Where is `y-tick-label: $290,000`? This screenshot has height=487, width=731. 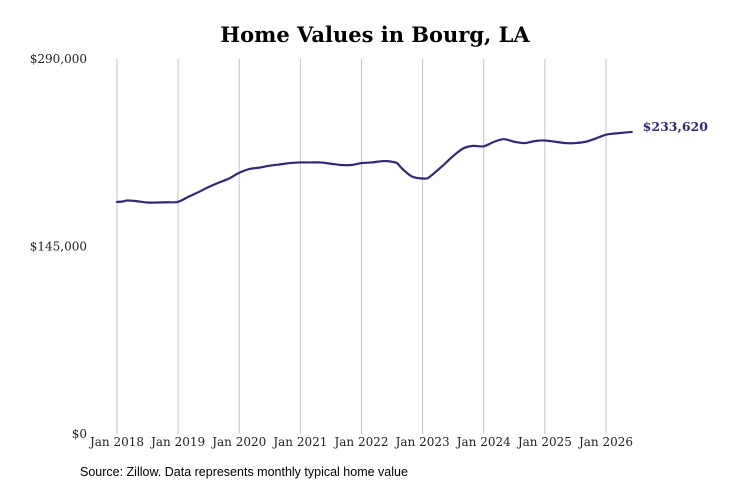 y-tick-label: $290,000 is located at coordinates (58, 59).